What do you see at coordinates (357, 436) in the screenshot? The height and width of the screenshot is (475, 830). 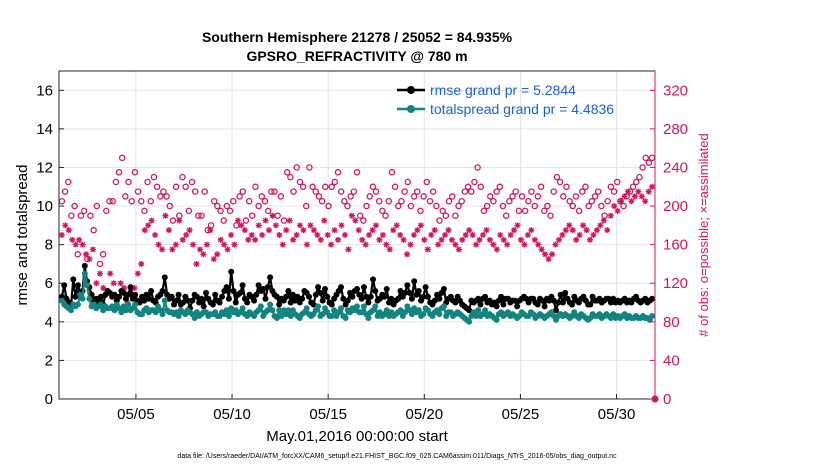 I see `x-axis-label: May.01,2016 00:00:00 start` at bounding box center [357, 436].